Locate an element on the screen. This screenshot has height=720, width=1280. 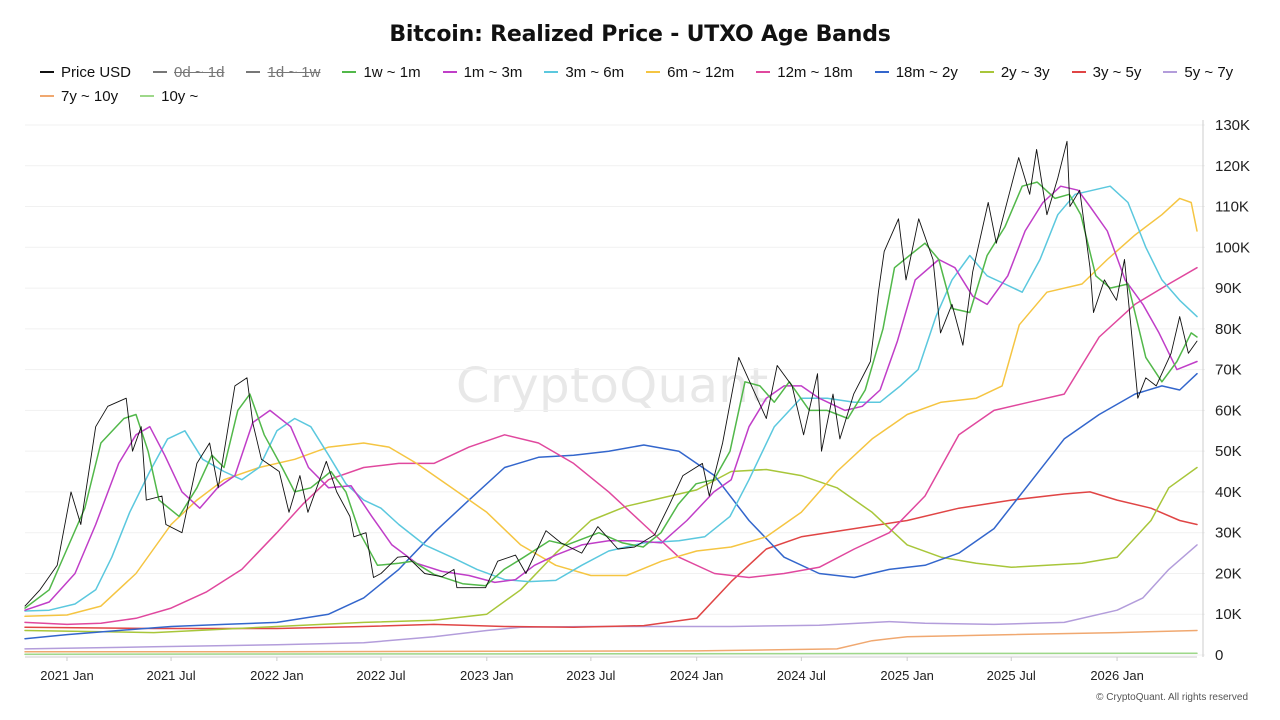
legend-label: 1w ~ 1m is located at coordinates (392, 72).